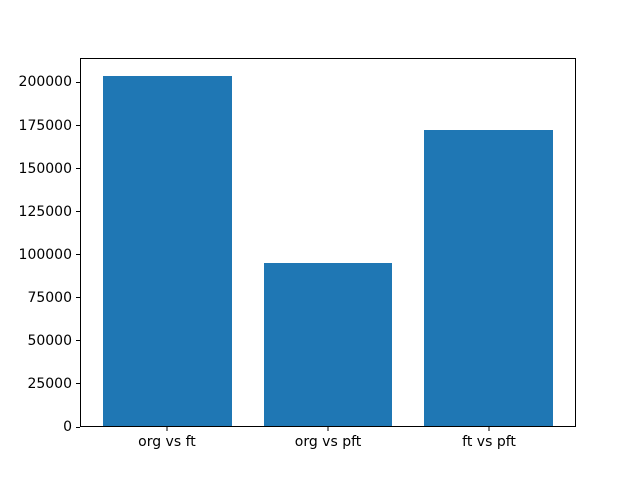 This screenshot has height=480, width=640. What do you see at coordinates (328, 442) in the screenshot?
I see `x-axis-tick-label: org vs pft` at bounding box center [328, 442].